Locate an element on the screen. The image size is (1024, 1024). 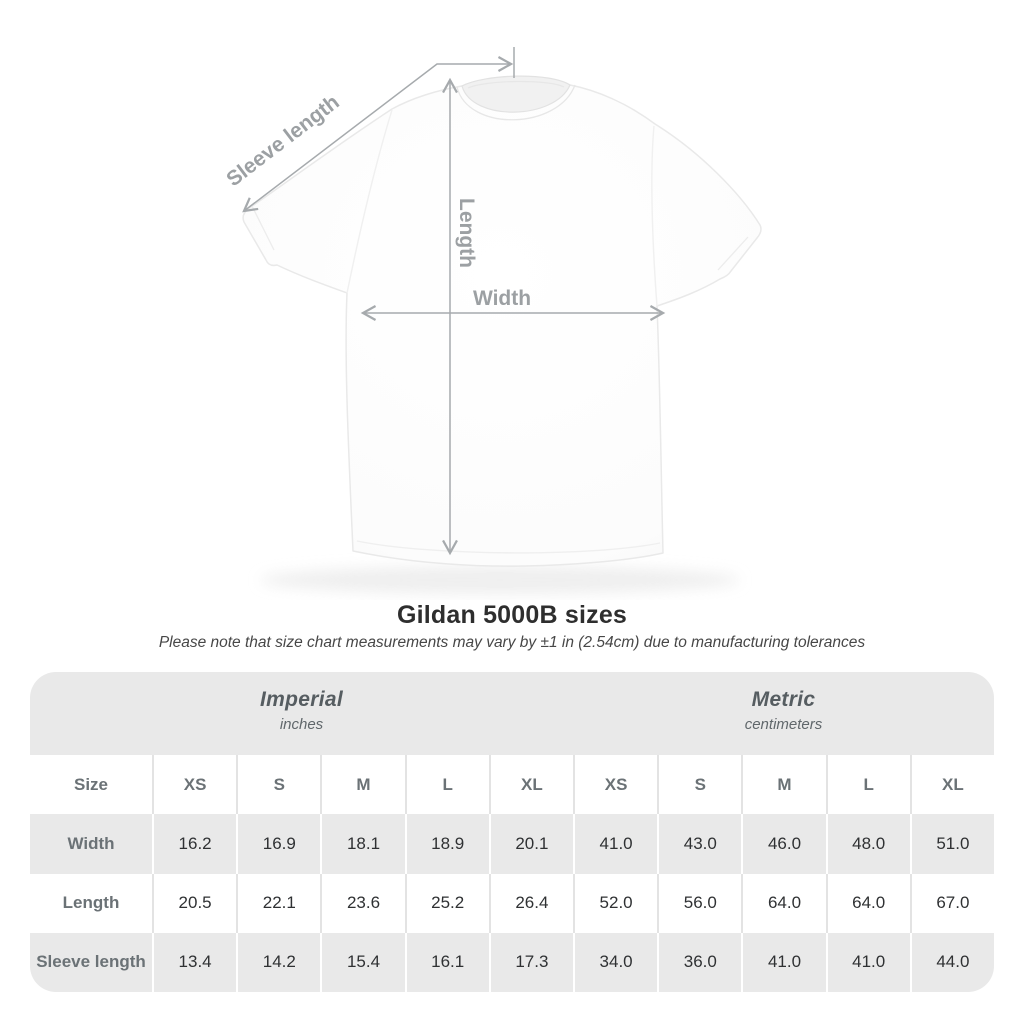
imperial-unit: inches is located at coordinates (301, 724).